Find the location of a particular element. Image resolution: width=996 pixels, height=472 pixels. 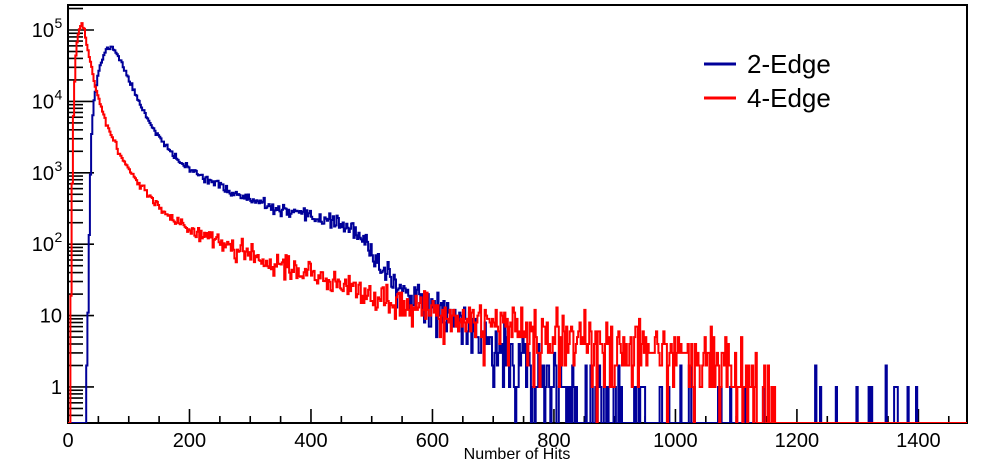

legend-label-4-edge: 4-Edge is located at coordinates (789, 98).